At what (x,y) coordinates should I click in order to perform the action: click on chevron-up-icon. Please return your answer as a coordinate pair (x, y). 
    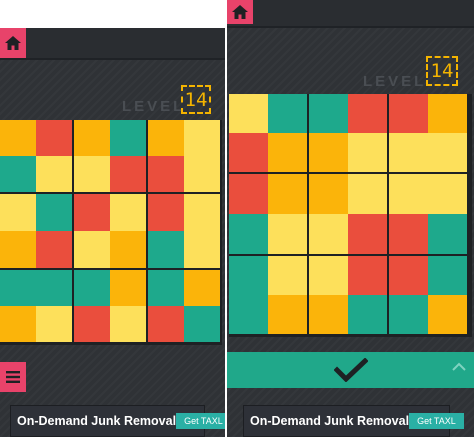
    Looking at the image, I should click on (459, 366).